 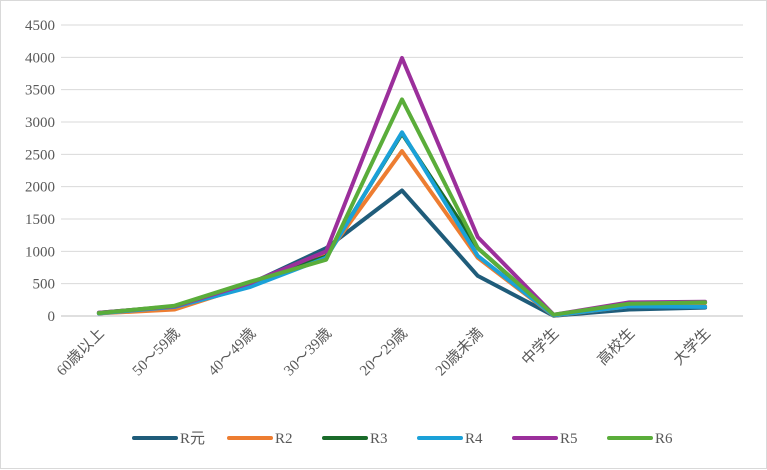 What do you see at coordinates (156, 352) in the screenshot?
I see `x-tick-label: 50～59歳` at bounding box center [156, 352].